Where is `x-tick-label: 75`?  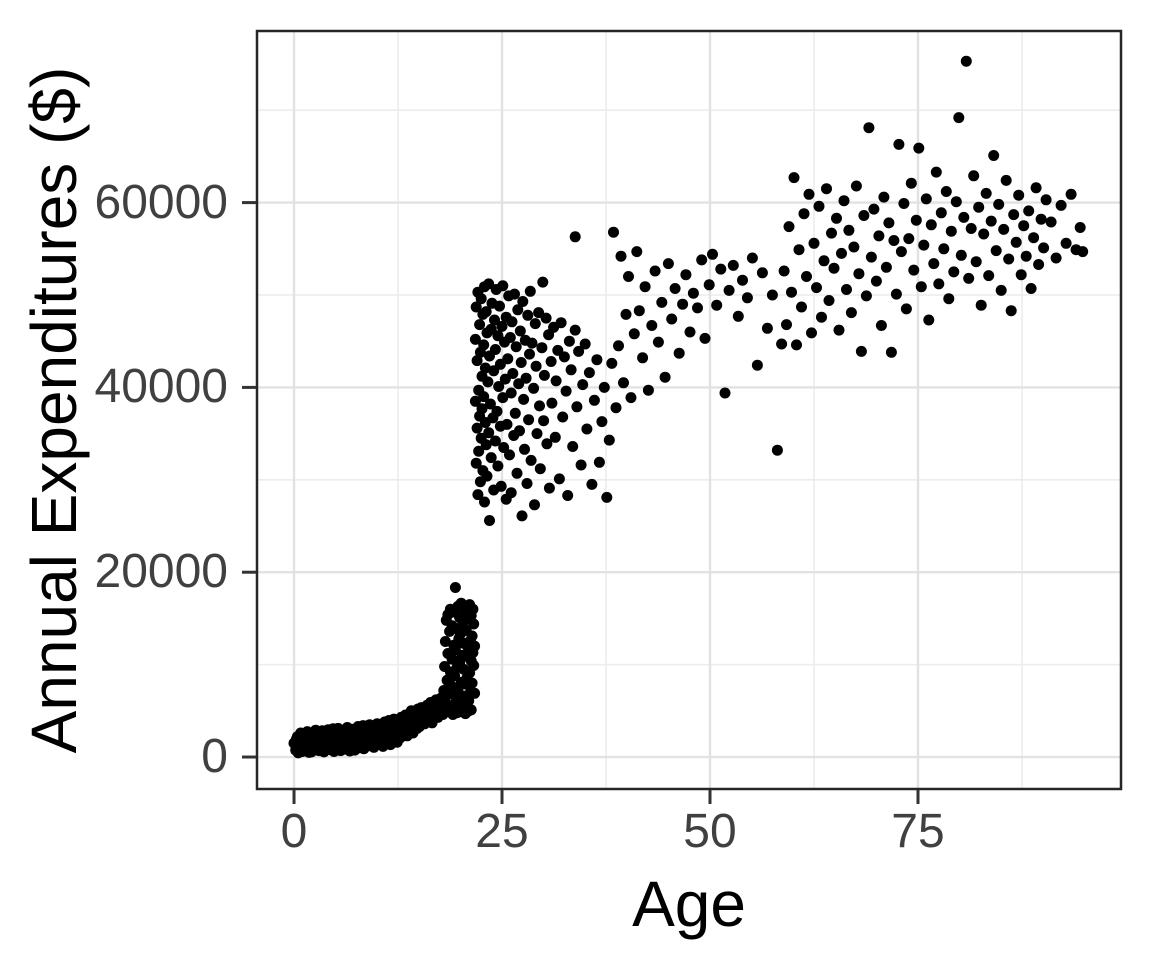 x-tick-label: 75 is located at coordinates (918, 831).